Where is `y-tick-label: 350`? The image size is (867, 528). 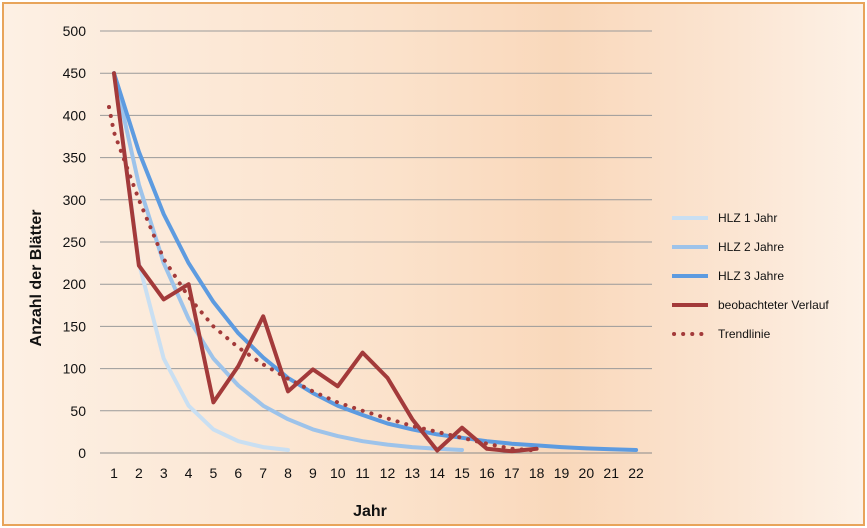
y-tick-label: 350 is located at coordinates (75, 158).